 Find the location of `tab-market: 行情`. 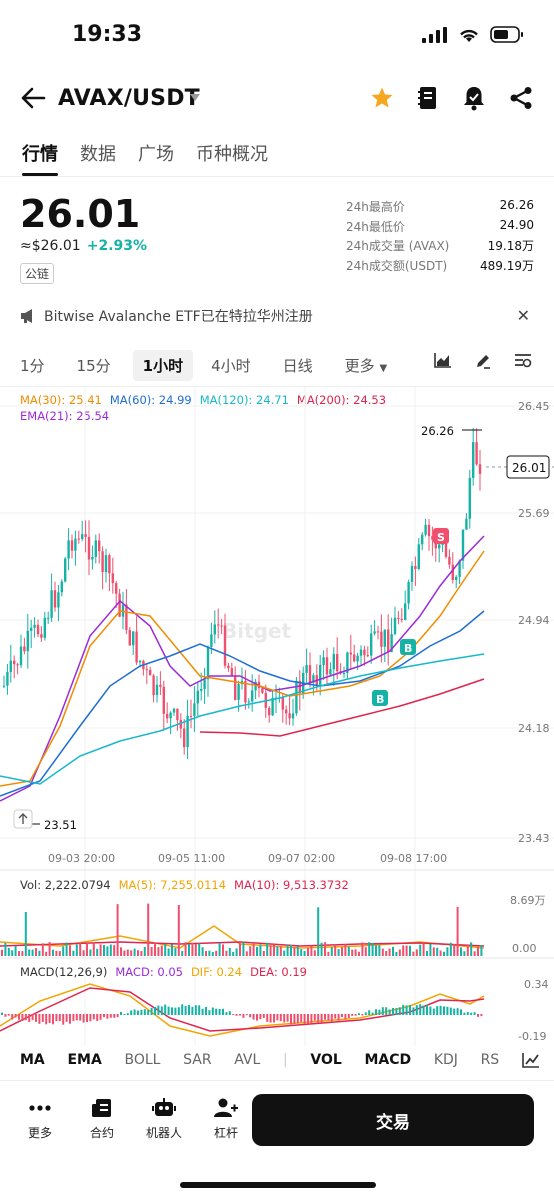

tab-market: 行情 is located at coordinates (40, 158).